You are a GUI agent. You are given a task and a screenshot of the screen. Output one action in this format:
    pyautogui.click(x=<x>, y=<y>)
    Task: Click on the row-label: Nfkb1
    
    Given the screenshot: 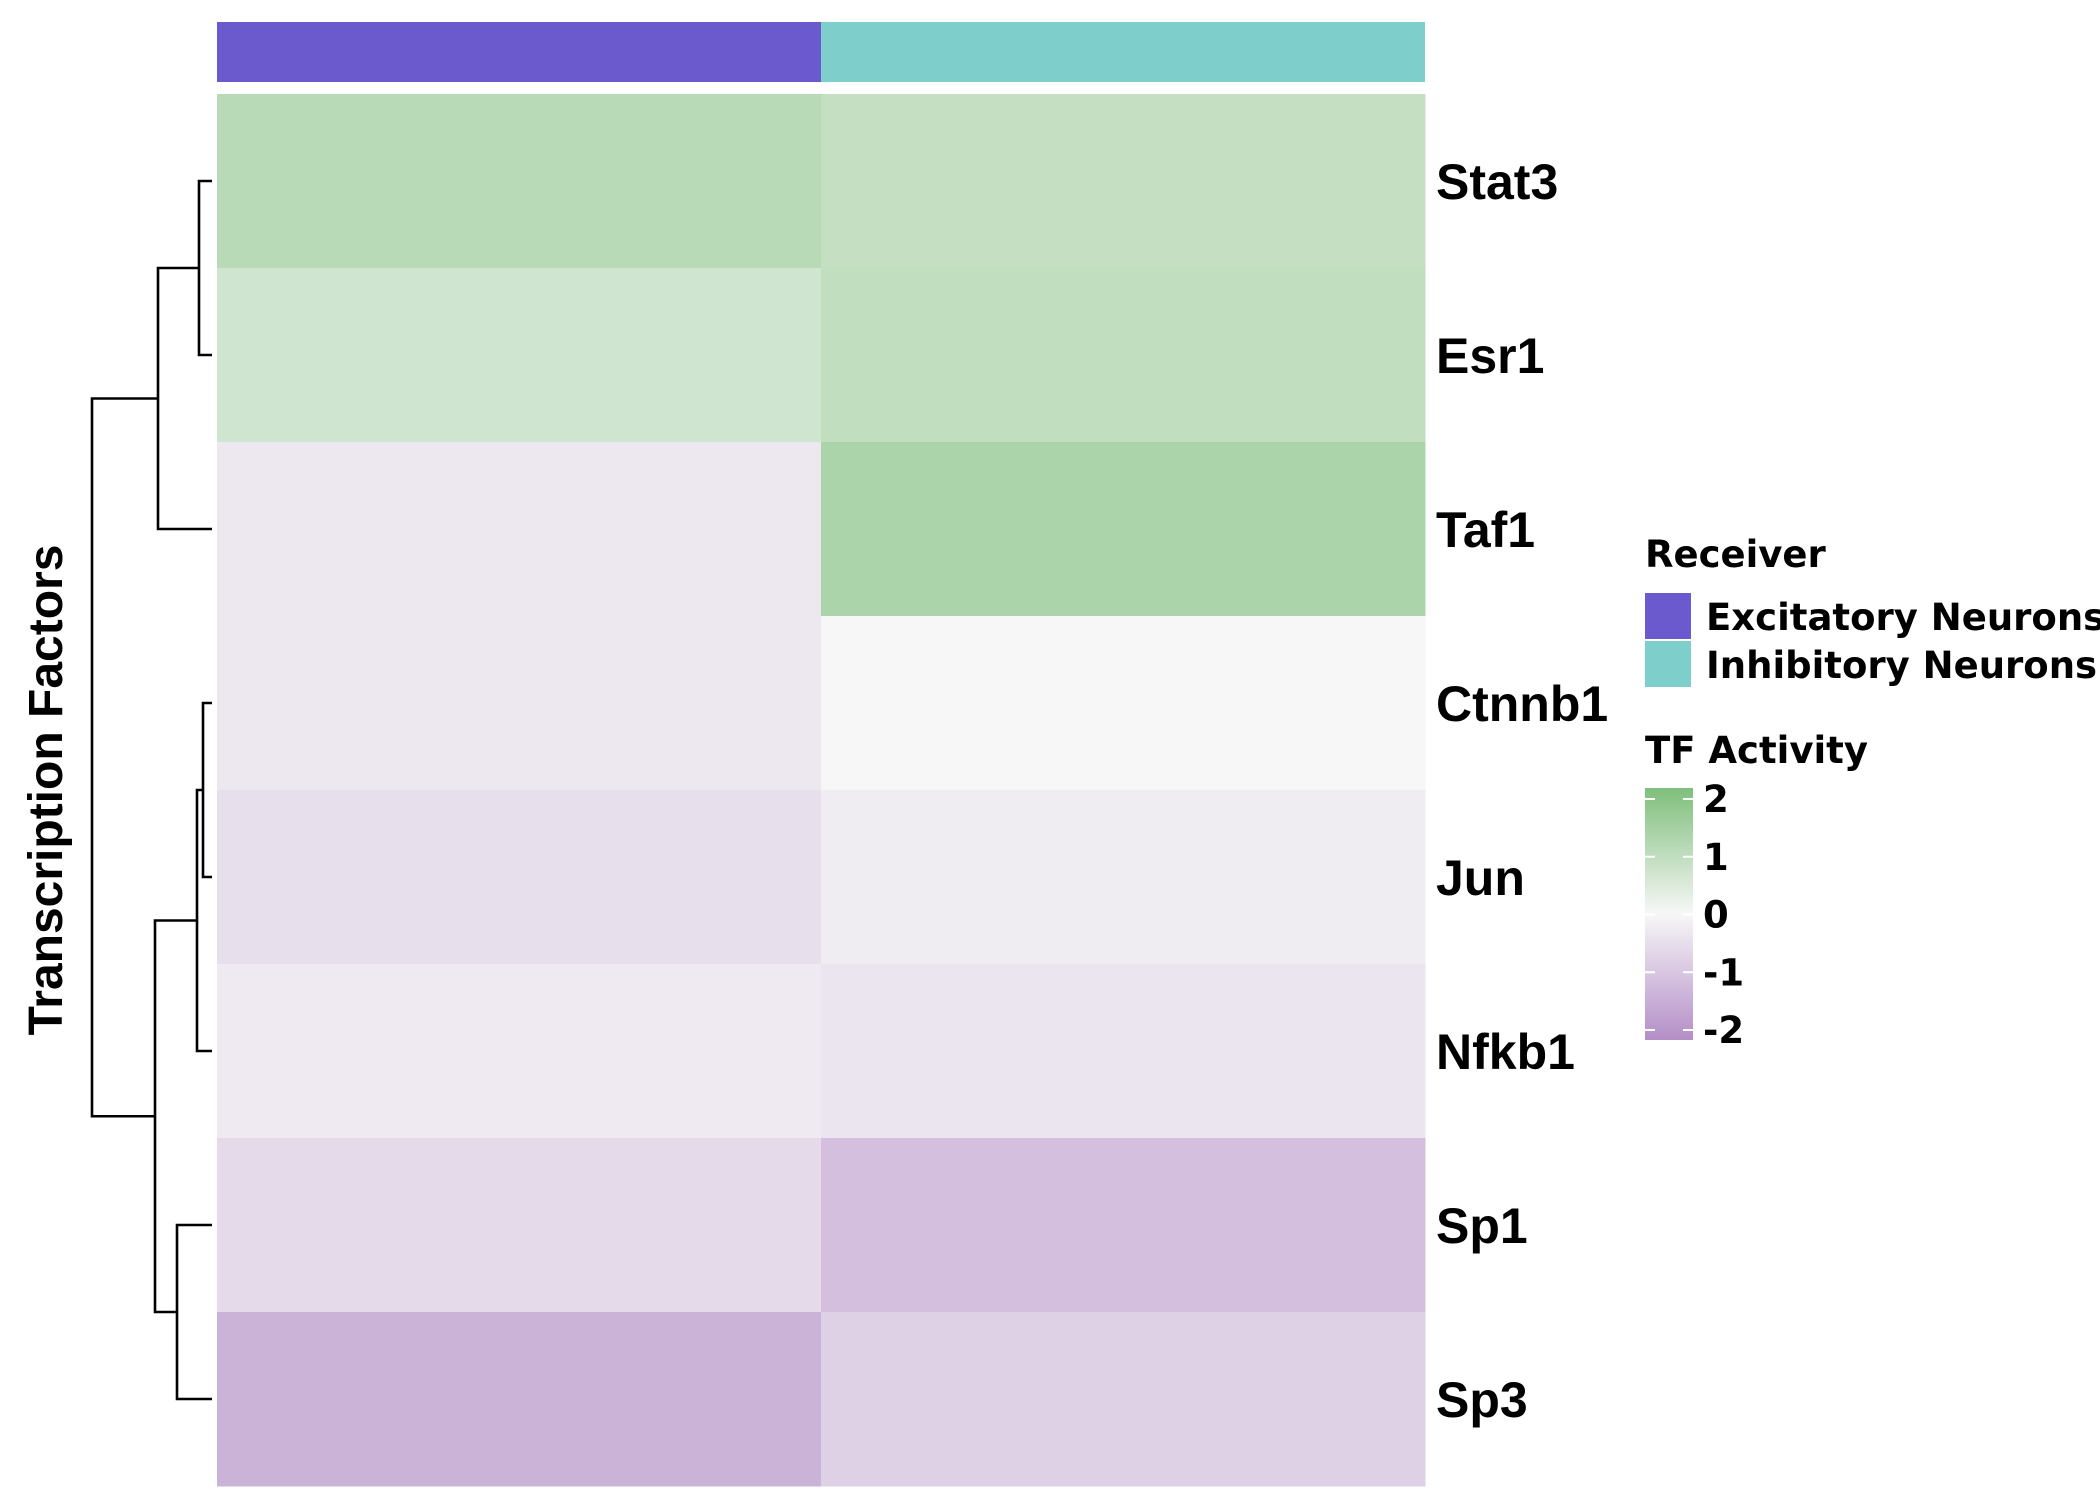 What is the action you would take?
    pyautogui.click(x=1505, y=1052)
    